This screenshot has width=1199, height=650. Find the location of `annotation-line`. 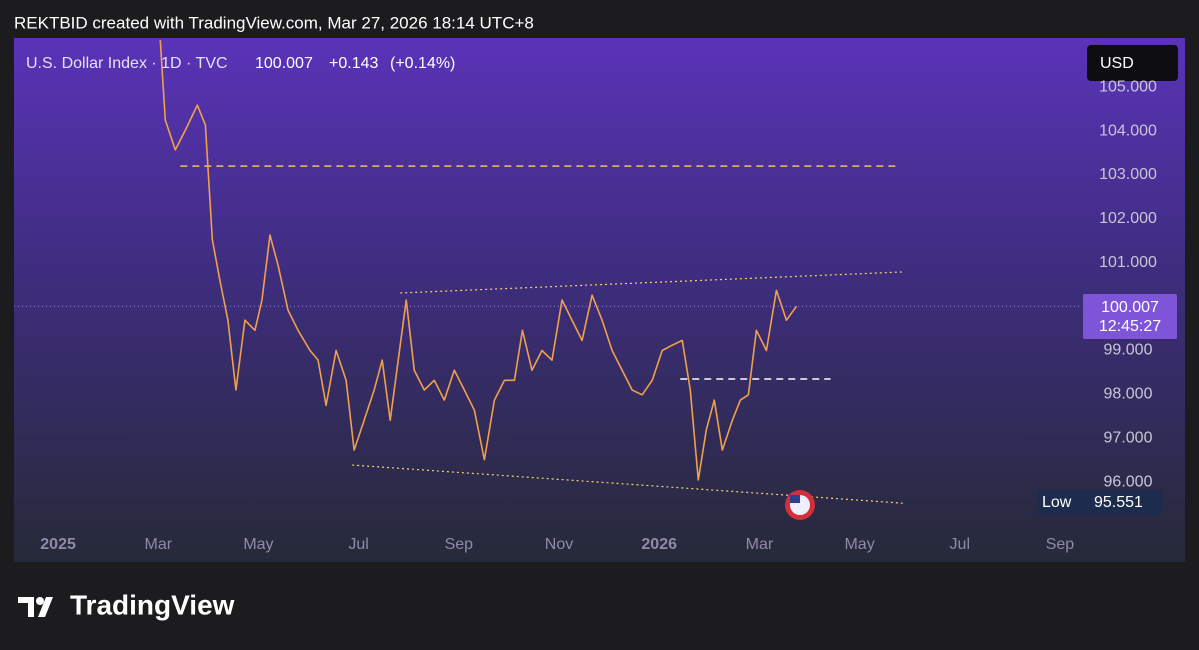

annotation-line is located at coordinates (652, 282).